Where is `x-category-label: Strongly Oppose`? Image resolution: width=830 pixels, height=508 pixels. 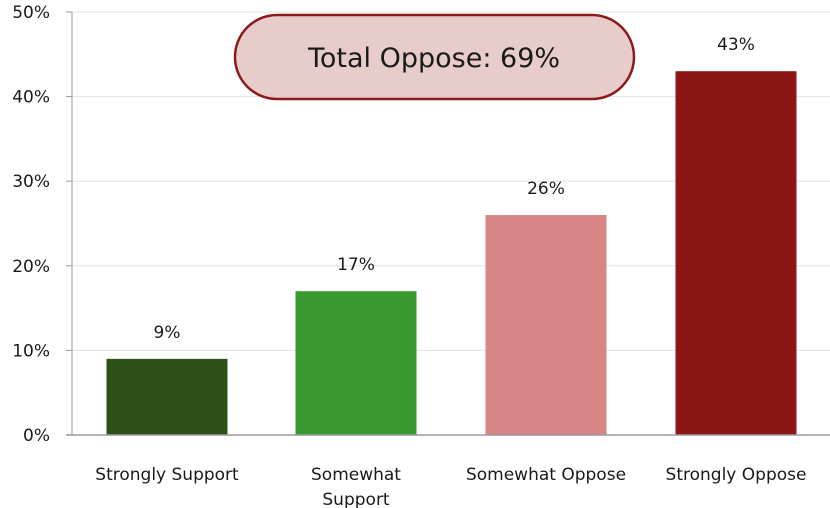 x-category-label: Strongly Oppose is located at coordinates (736, 475).